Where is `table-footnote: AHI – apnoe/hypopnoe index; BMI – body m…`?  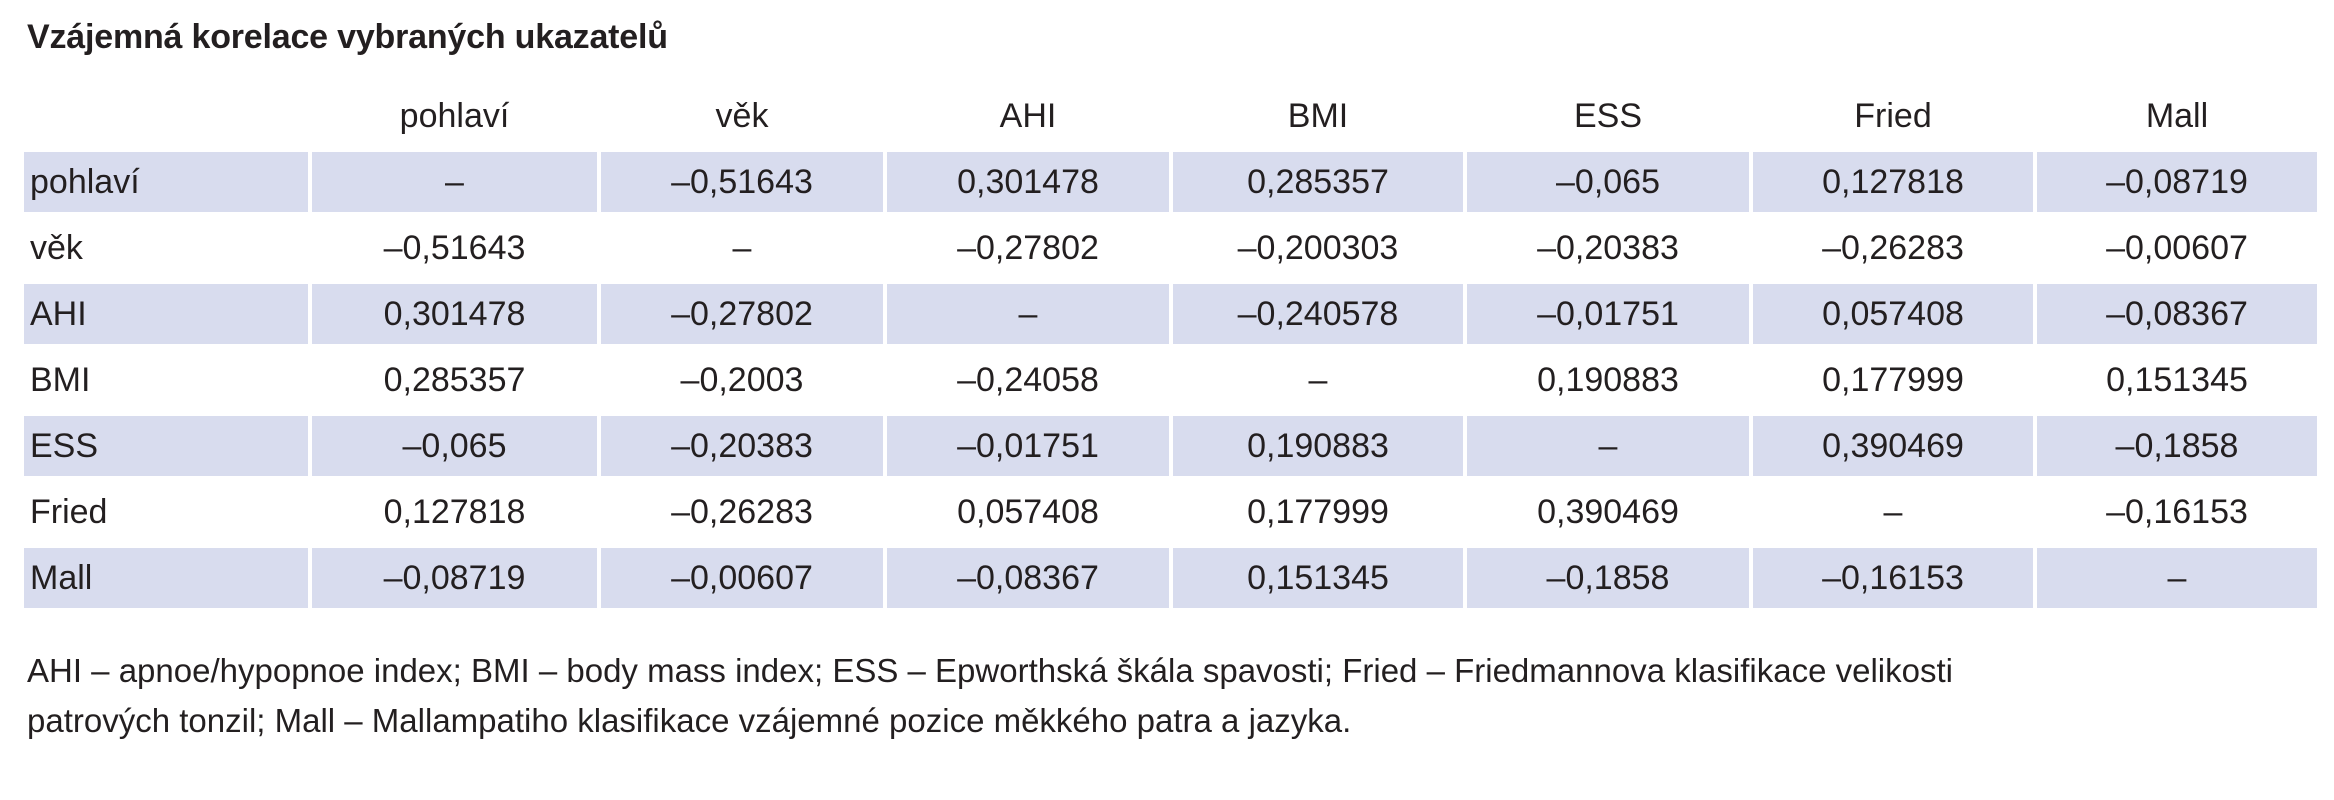 table-footnote: AHI – apnoe/hypopnoe index; BMI – body m… is located at coordinates (1172, 696).